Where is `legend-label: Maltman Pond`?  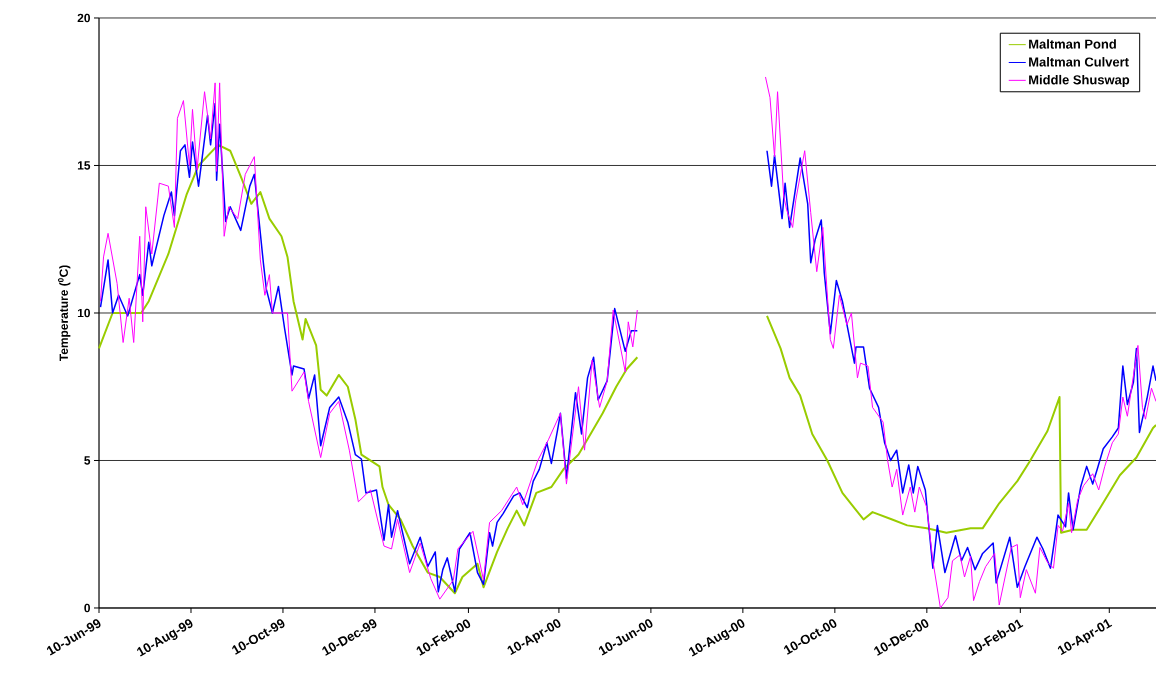 legend-label: Maltman Pond is located at coordinates (1072, 44).